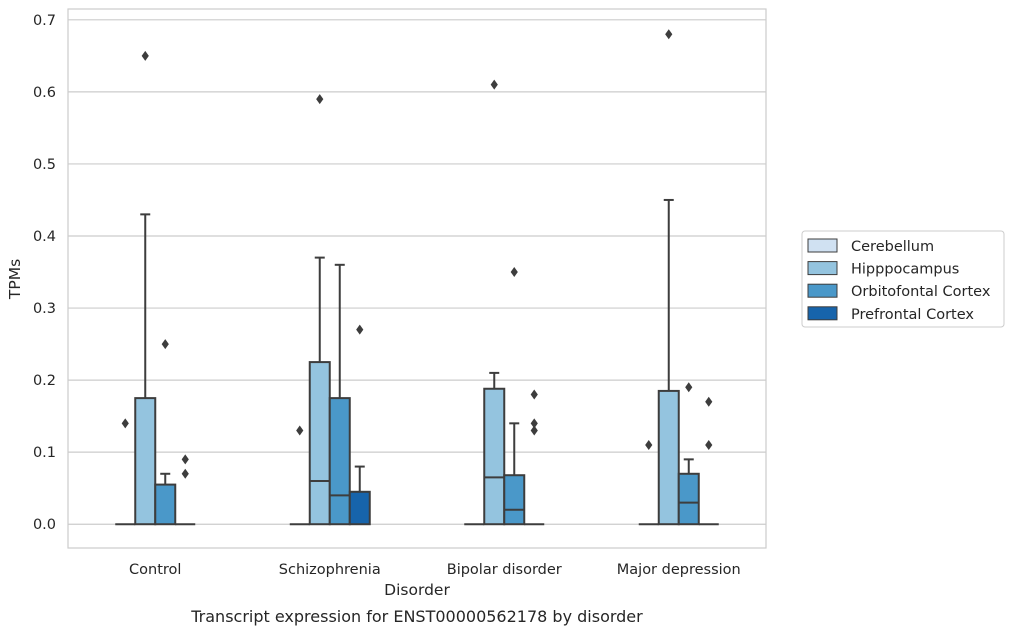  What do you see at coordinates (921, 292) in the screenshot?
I see `legend-label: Orbitofontal Cortex` at bounding box center [921, 292].